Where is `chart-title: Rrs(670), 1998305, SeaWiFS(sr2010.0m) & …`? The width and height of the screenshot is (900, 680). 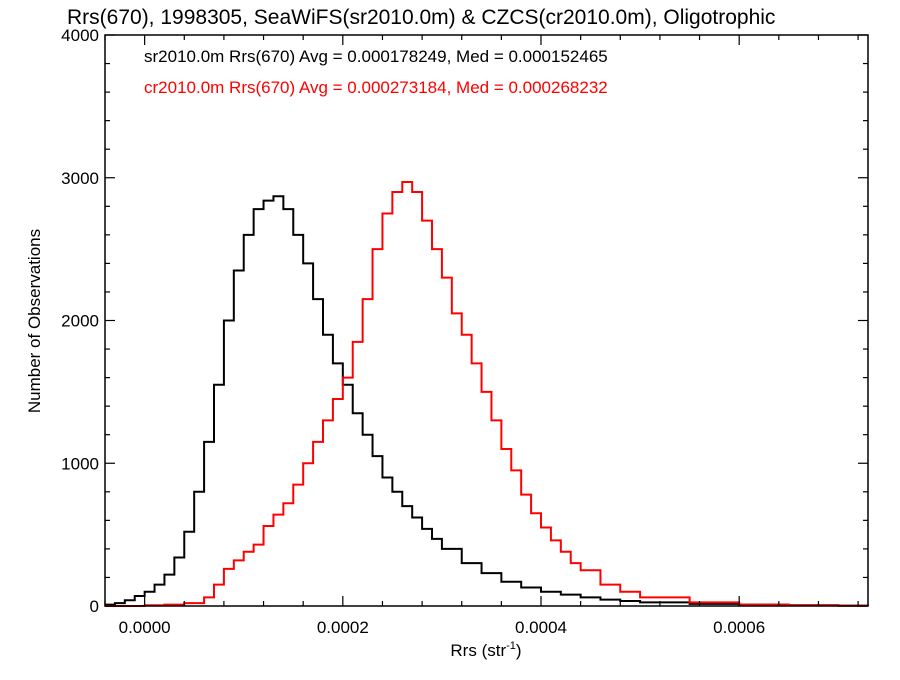
chart-title: Rrs(670), 1998305, SeaWiFS(sr2010.0m) & … is located at coordinates (421, 17).